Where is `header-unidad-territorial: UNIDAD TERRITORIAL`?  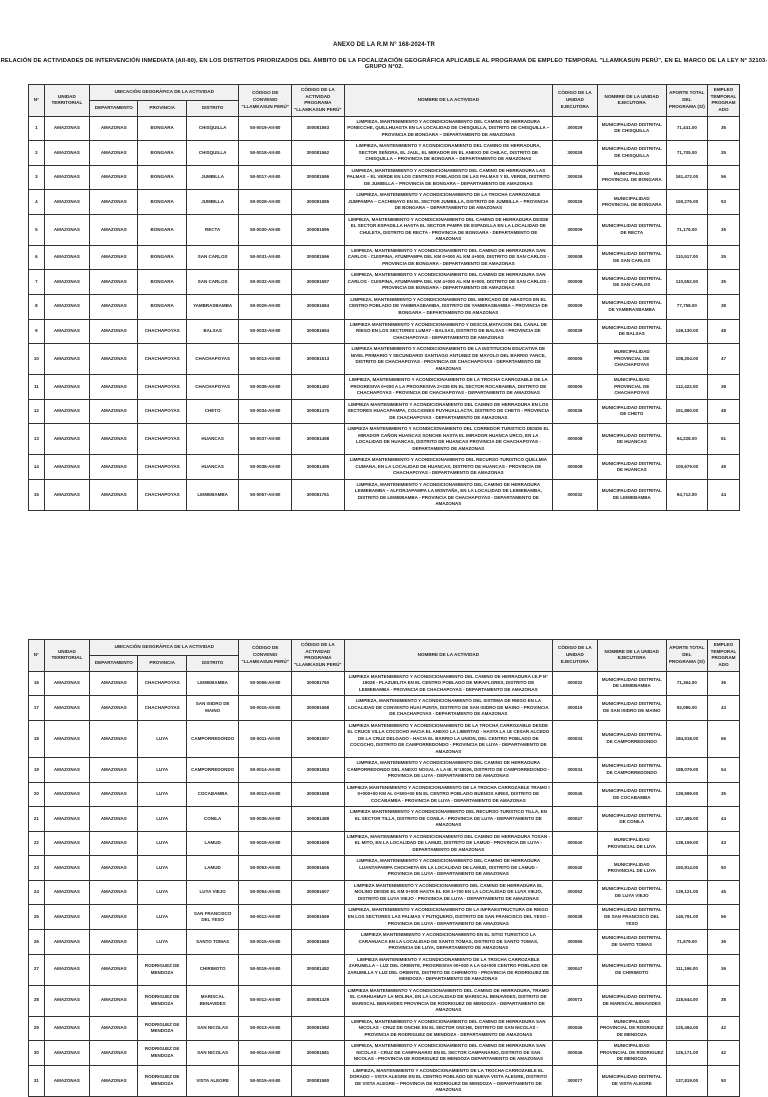 header-unidad-territorial: UNIDAD TERRITORIAL is located at coordinates (67, 655).